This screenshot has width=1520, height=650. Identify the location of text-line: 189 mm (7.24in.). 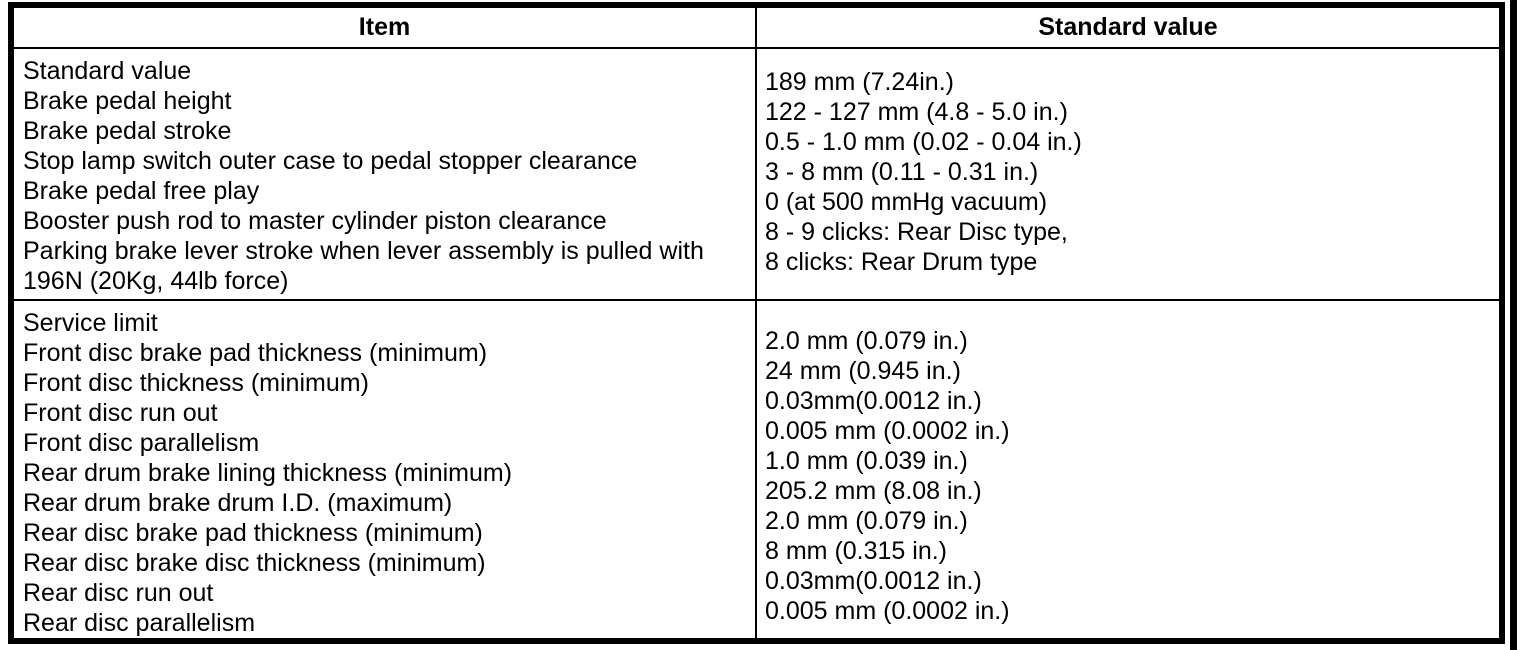
(859, 82).